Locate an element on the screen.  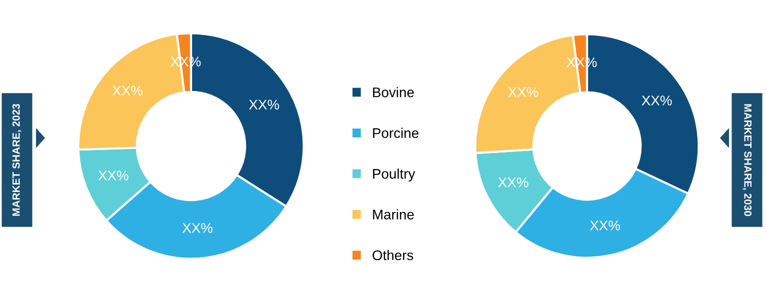
legend-label: Bovine is located at coordinates (393, 92).